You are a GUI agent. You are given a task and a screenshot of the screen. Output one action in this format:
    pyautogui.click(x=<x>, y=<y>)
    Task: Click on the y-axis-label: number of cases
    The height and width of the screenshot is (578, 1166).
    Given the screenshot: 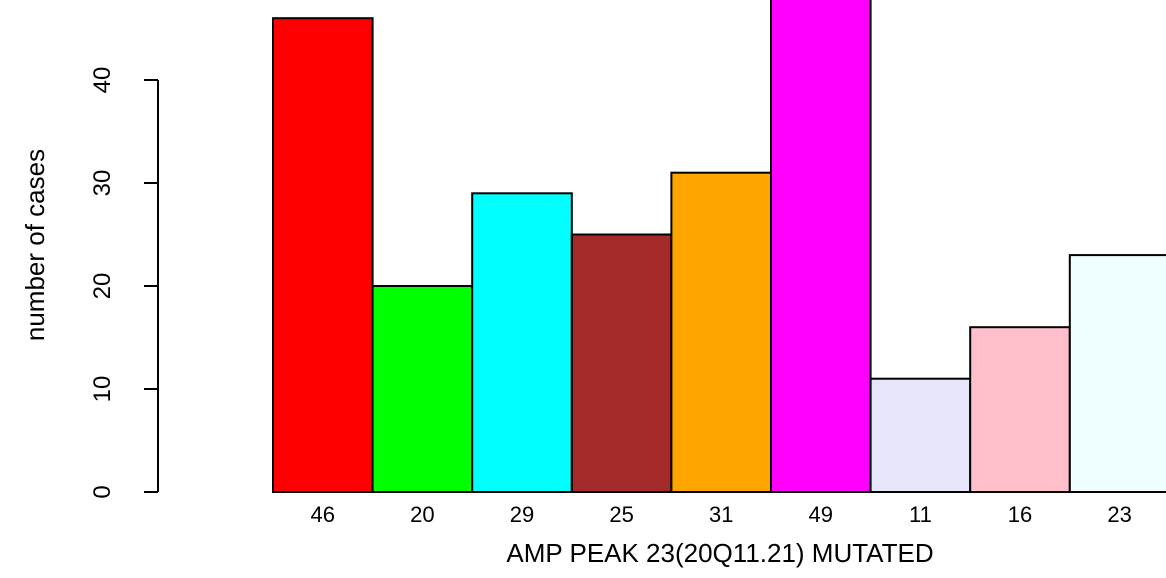 What is the action you would take?
    pyautogui.click(x=35, y=245)
    